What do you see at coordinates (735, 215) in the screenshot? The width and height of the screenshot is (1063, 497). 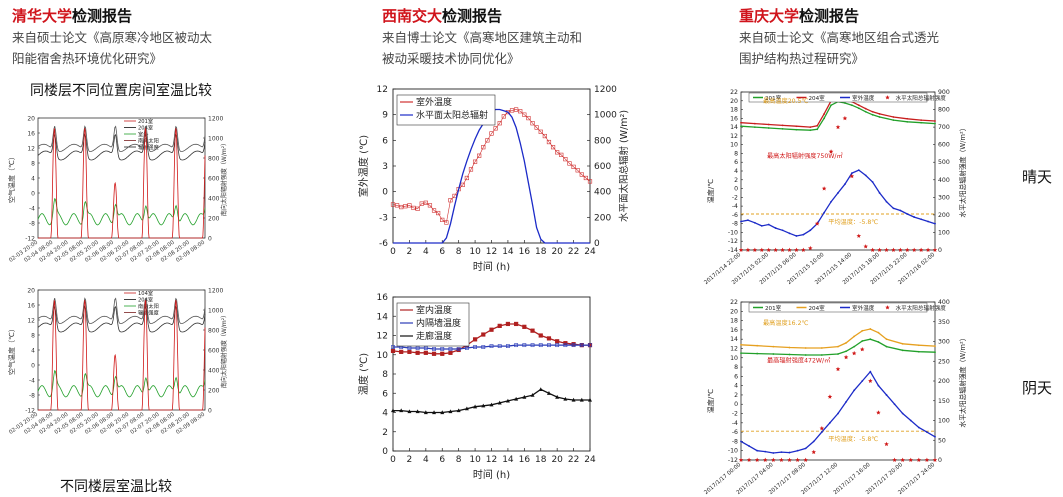 I see `y-tick-label: -6` at bounding box center [735, 215].